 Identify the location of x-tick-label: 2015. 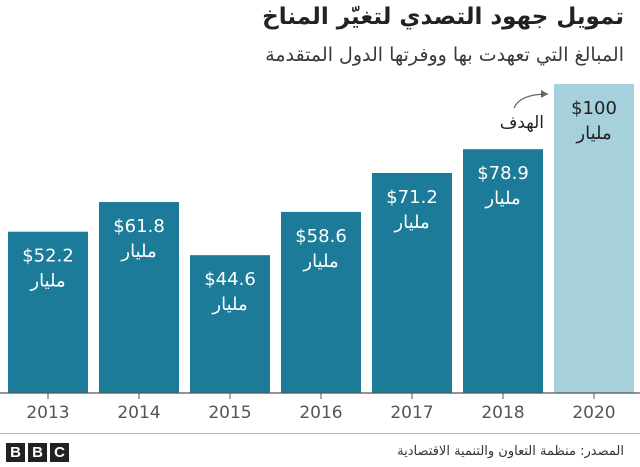
(229, 413).